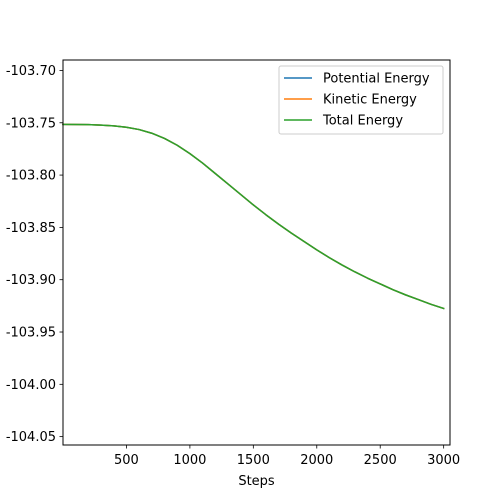  Describe the element at coordinates (31, 123) in the screenshot. I see `y-tick-label: -103.75` at that location.